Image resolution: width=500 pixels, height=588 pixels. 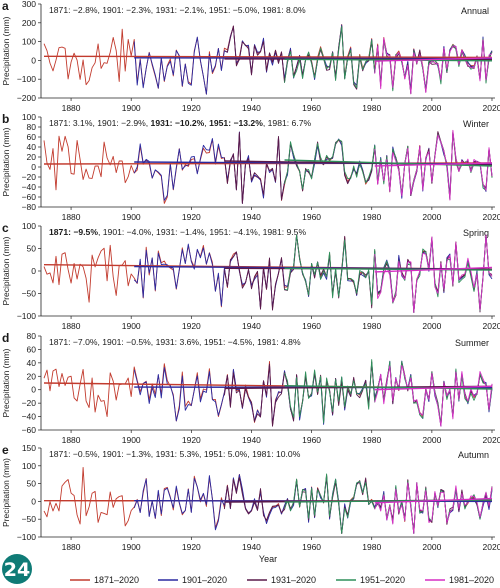 I want to click on trend-annotation-item: 1931: −10.2%, so click(x=178, y=123).